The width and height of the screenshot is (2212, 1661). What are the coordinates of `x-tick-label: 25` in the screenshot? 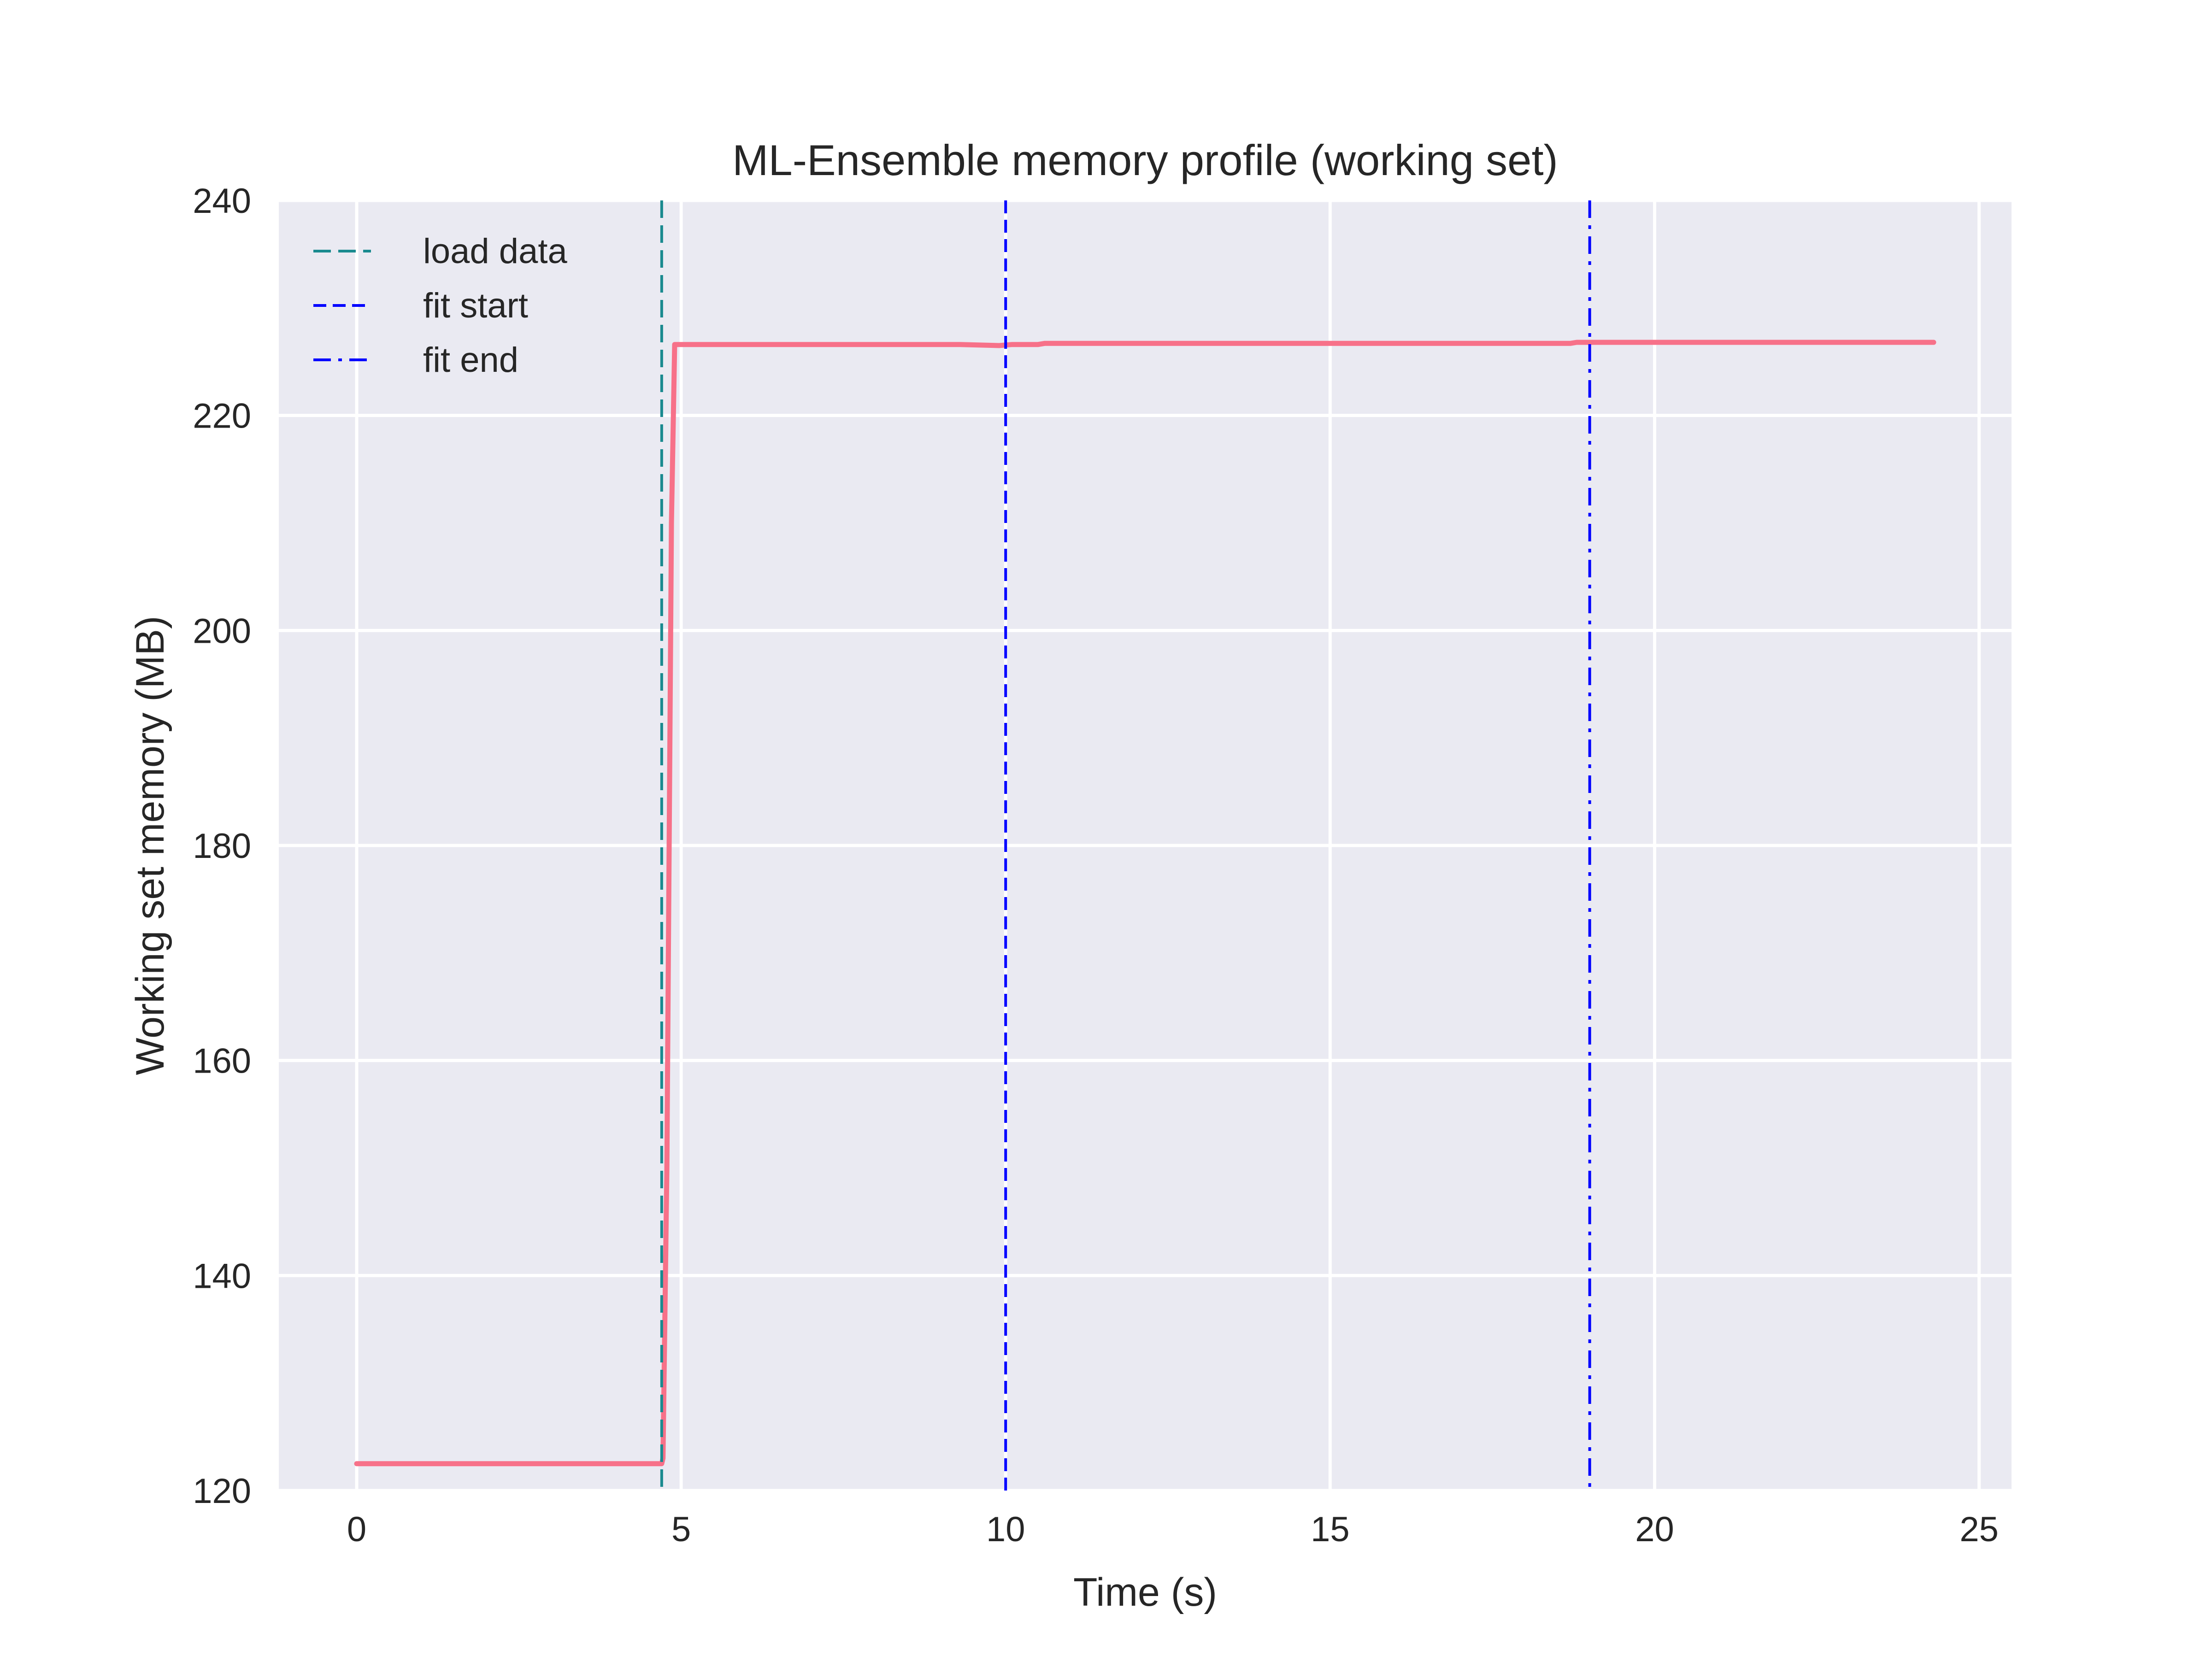 It's located at (1979, 1529).